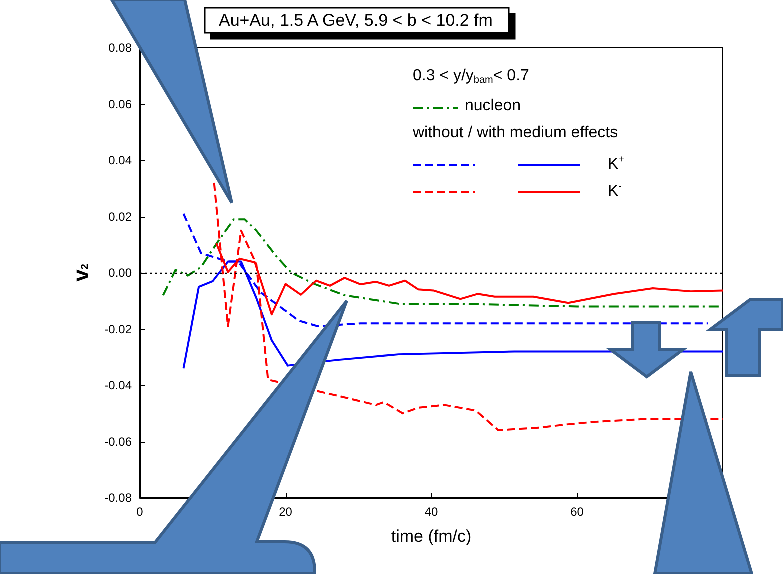  What do you see at coordinates (615, 191) in the screenshot?
I see `legend-label: K-` at bounding box center [615, 191].